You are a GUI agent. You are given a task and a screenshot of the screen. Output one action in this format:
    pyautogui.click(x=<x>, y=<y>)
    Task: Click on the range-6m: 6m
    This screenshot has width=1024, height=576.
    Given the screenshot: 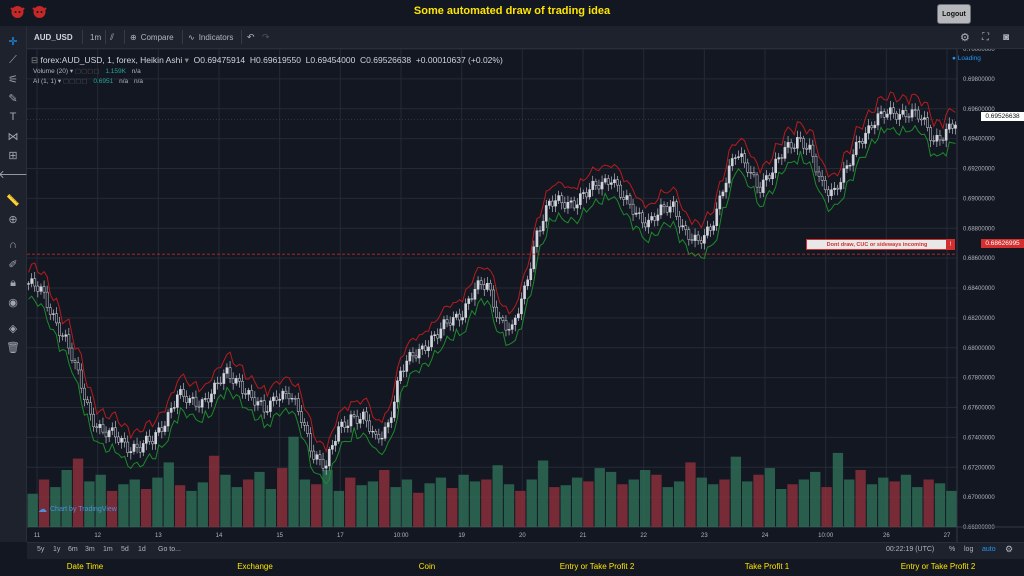 What is the action you would take?
    pyautogui.click(x=73, y=549)
    